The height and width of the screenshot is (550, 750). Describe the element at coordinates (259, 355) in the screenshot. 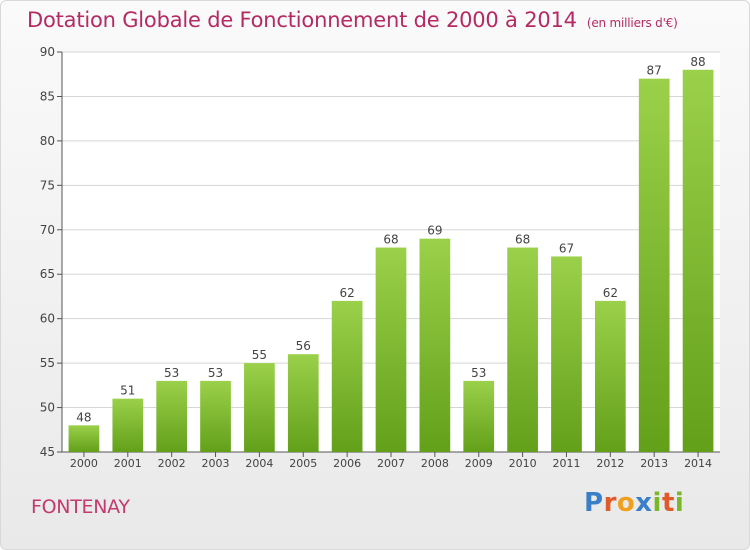

I see `bar-value-label: 55` at that location.